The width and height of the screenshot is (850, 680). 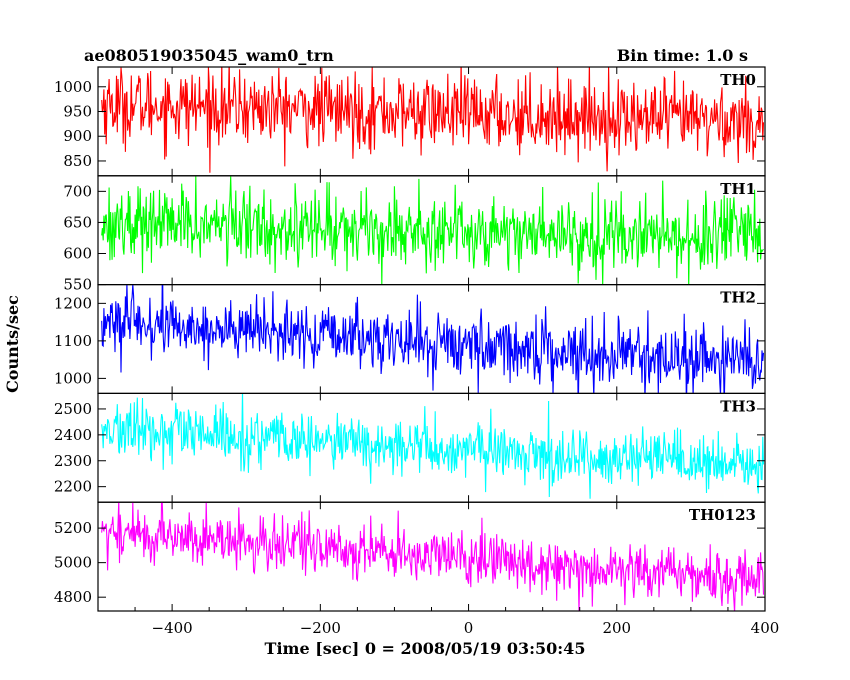 I want to click on y-tick-label: 2400, so click(x=73, y=435).